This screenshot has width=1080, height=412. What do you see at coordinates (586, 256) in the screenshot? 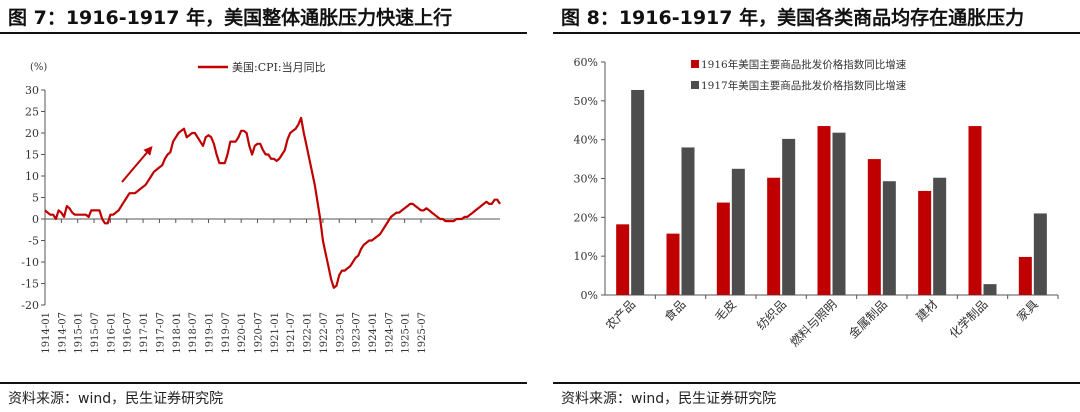
I see `y-tick-label: 10%` at bounding box center [586, 256].